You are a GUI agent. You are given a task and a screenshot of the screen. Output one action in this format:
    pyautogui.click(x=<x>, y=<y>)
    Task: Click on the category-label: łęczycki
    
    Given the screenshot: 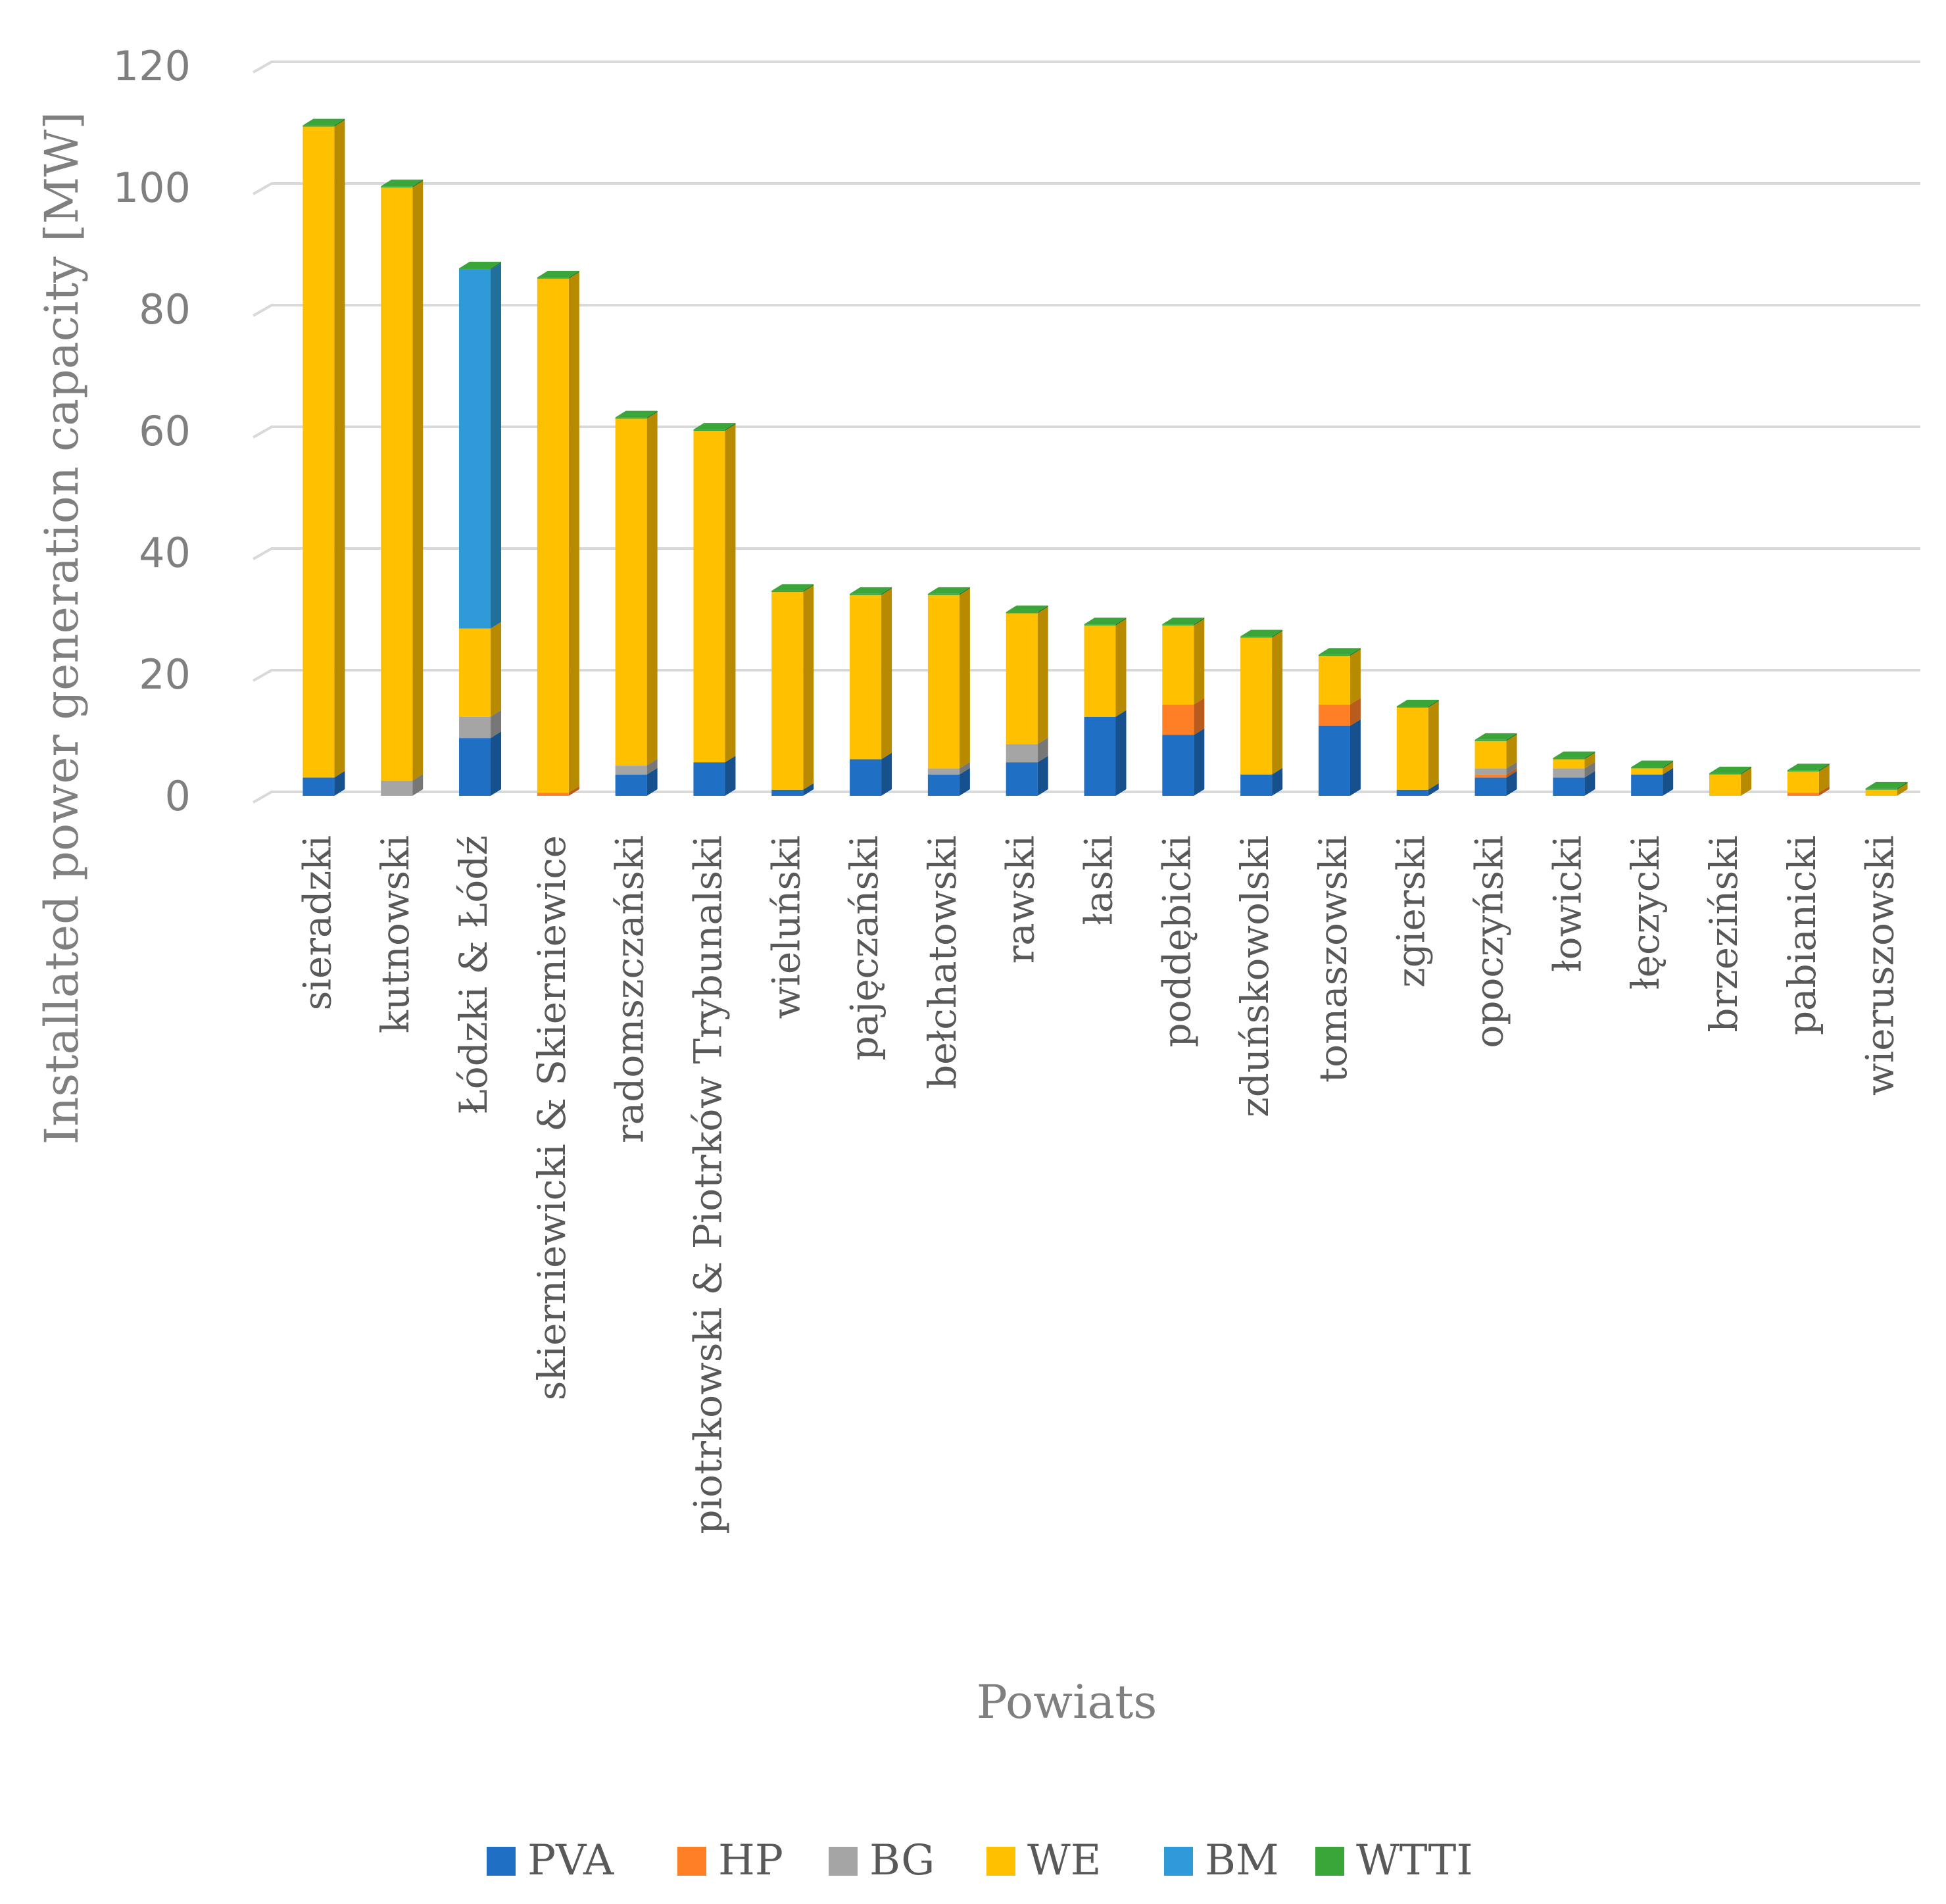 What is the action you would take?
    pyautogui.click(x=1645, y=912)
    